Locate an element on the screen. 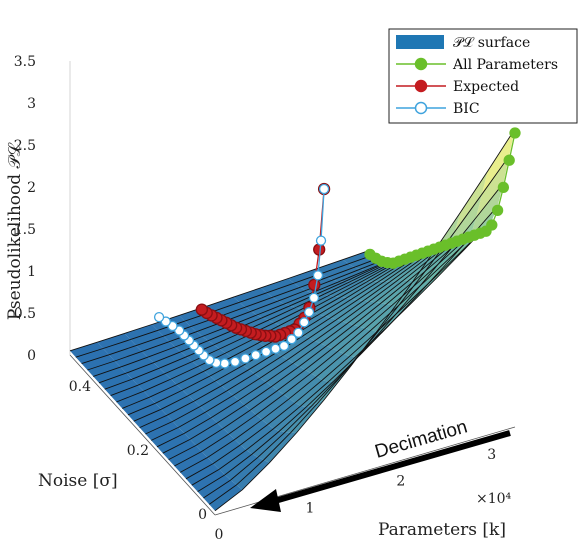 The height and width of the screenshot is (544, 582). z-tick-label: 3.5 is located at coordinates (25, 62).